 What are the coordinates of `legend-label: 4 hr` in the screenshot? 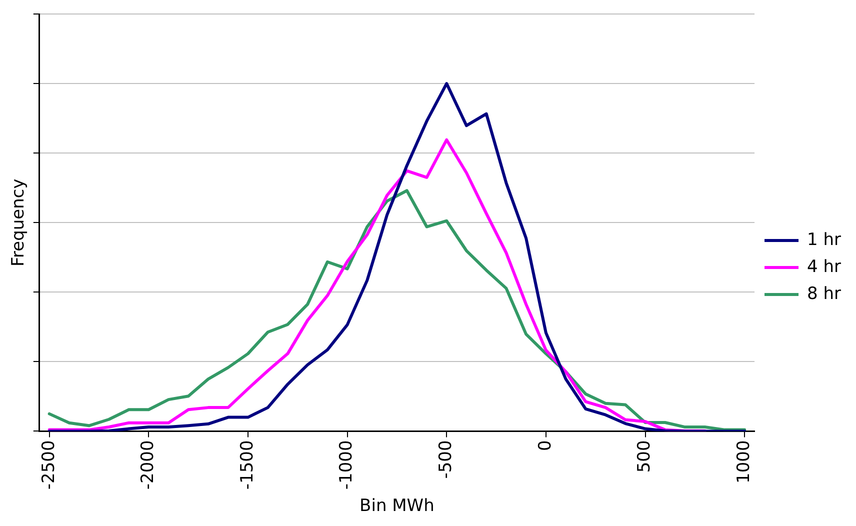 It's located at (824, 266).